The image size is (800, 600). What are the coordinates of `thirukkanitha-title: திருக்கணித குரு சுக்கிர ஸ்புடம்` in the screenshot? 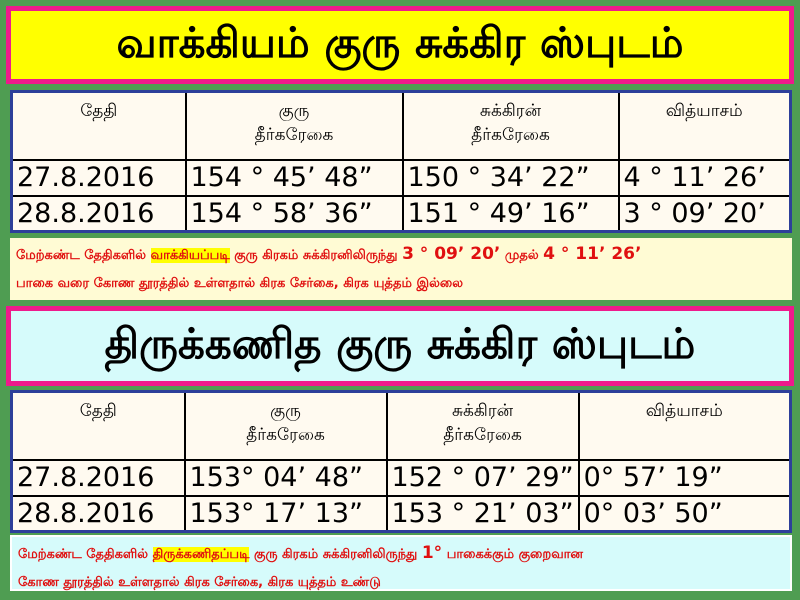 It's located at (400, 346).